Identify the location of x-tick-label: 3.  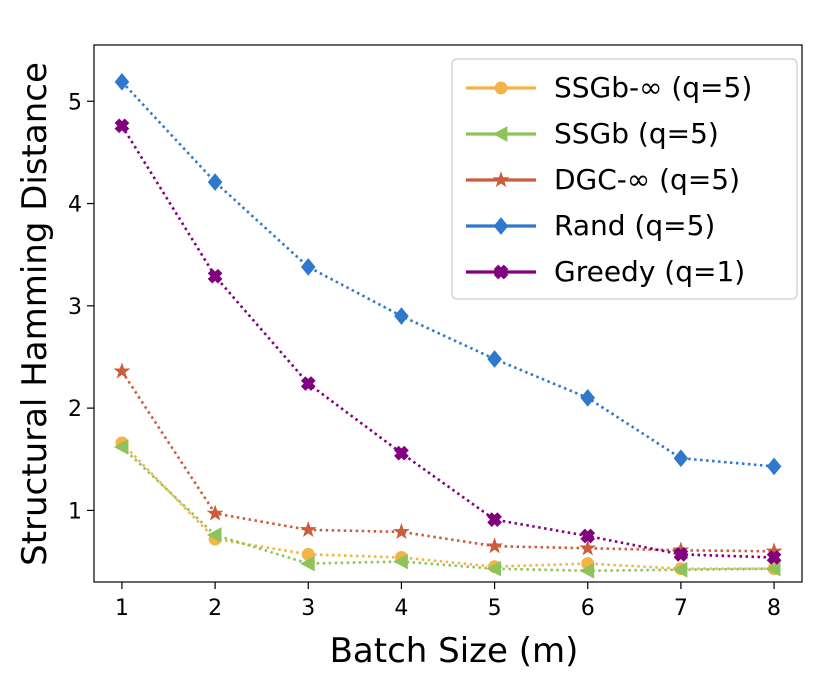
(308, 608).